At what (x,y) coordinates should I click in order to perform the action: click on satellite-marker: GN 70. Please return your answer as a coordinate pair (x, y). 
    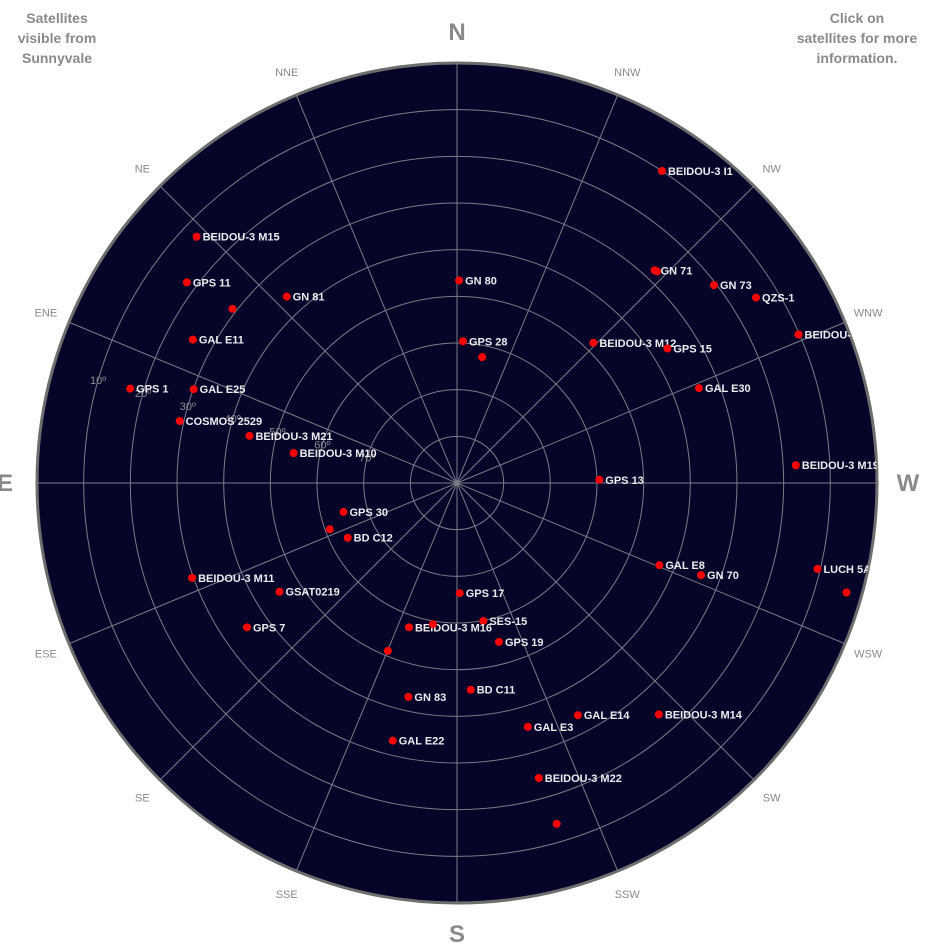
    Looking at the image, I should click on (718, 576).